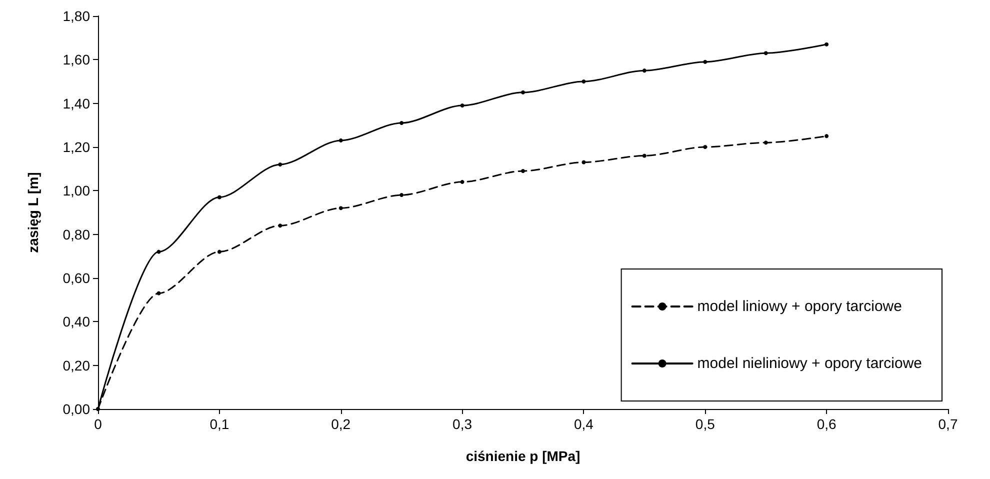  Describe the element at coordinates (809, 363) in the screenshot. I see `legend-label: model nieliniowy + opory tarciowe` at that location.